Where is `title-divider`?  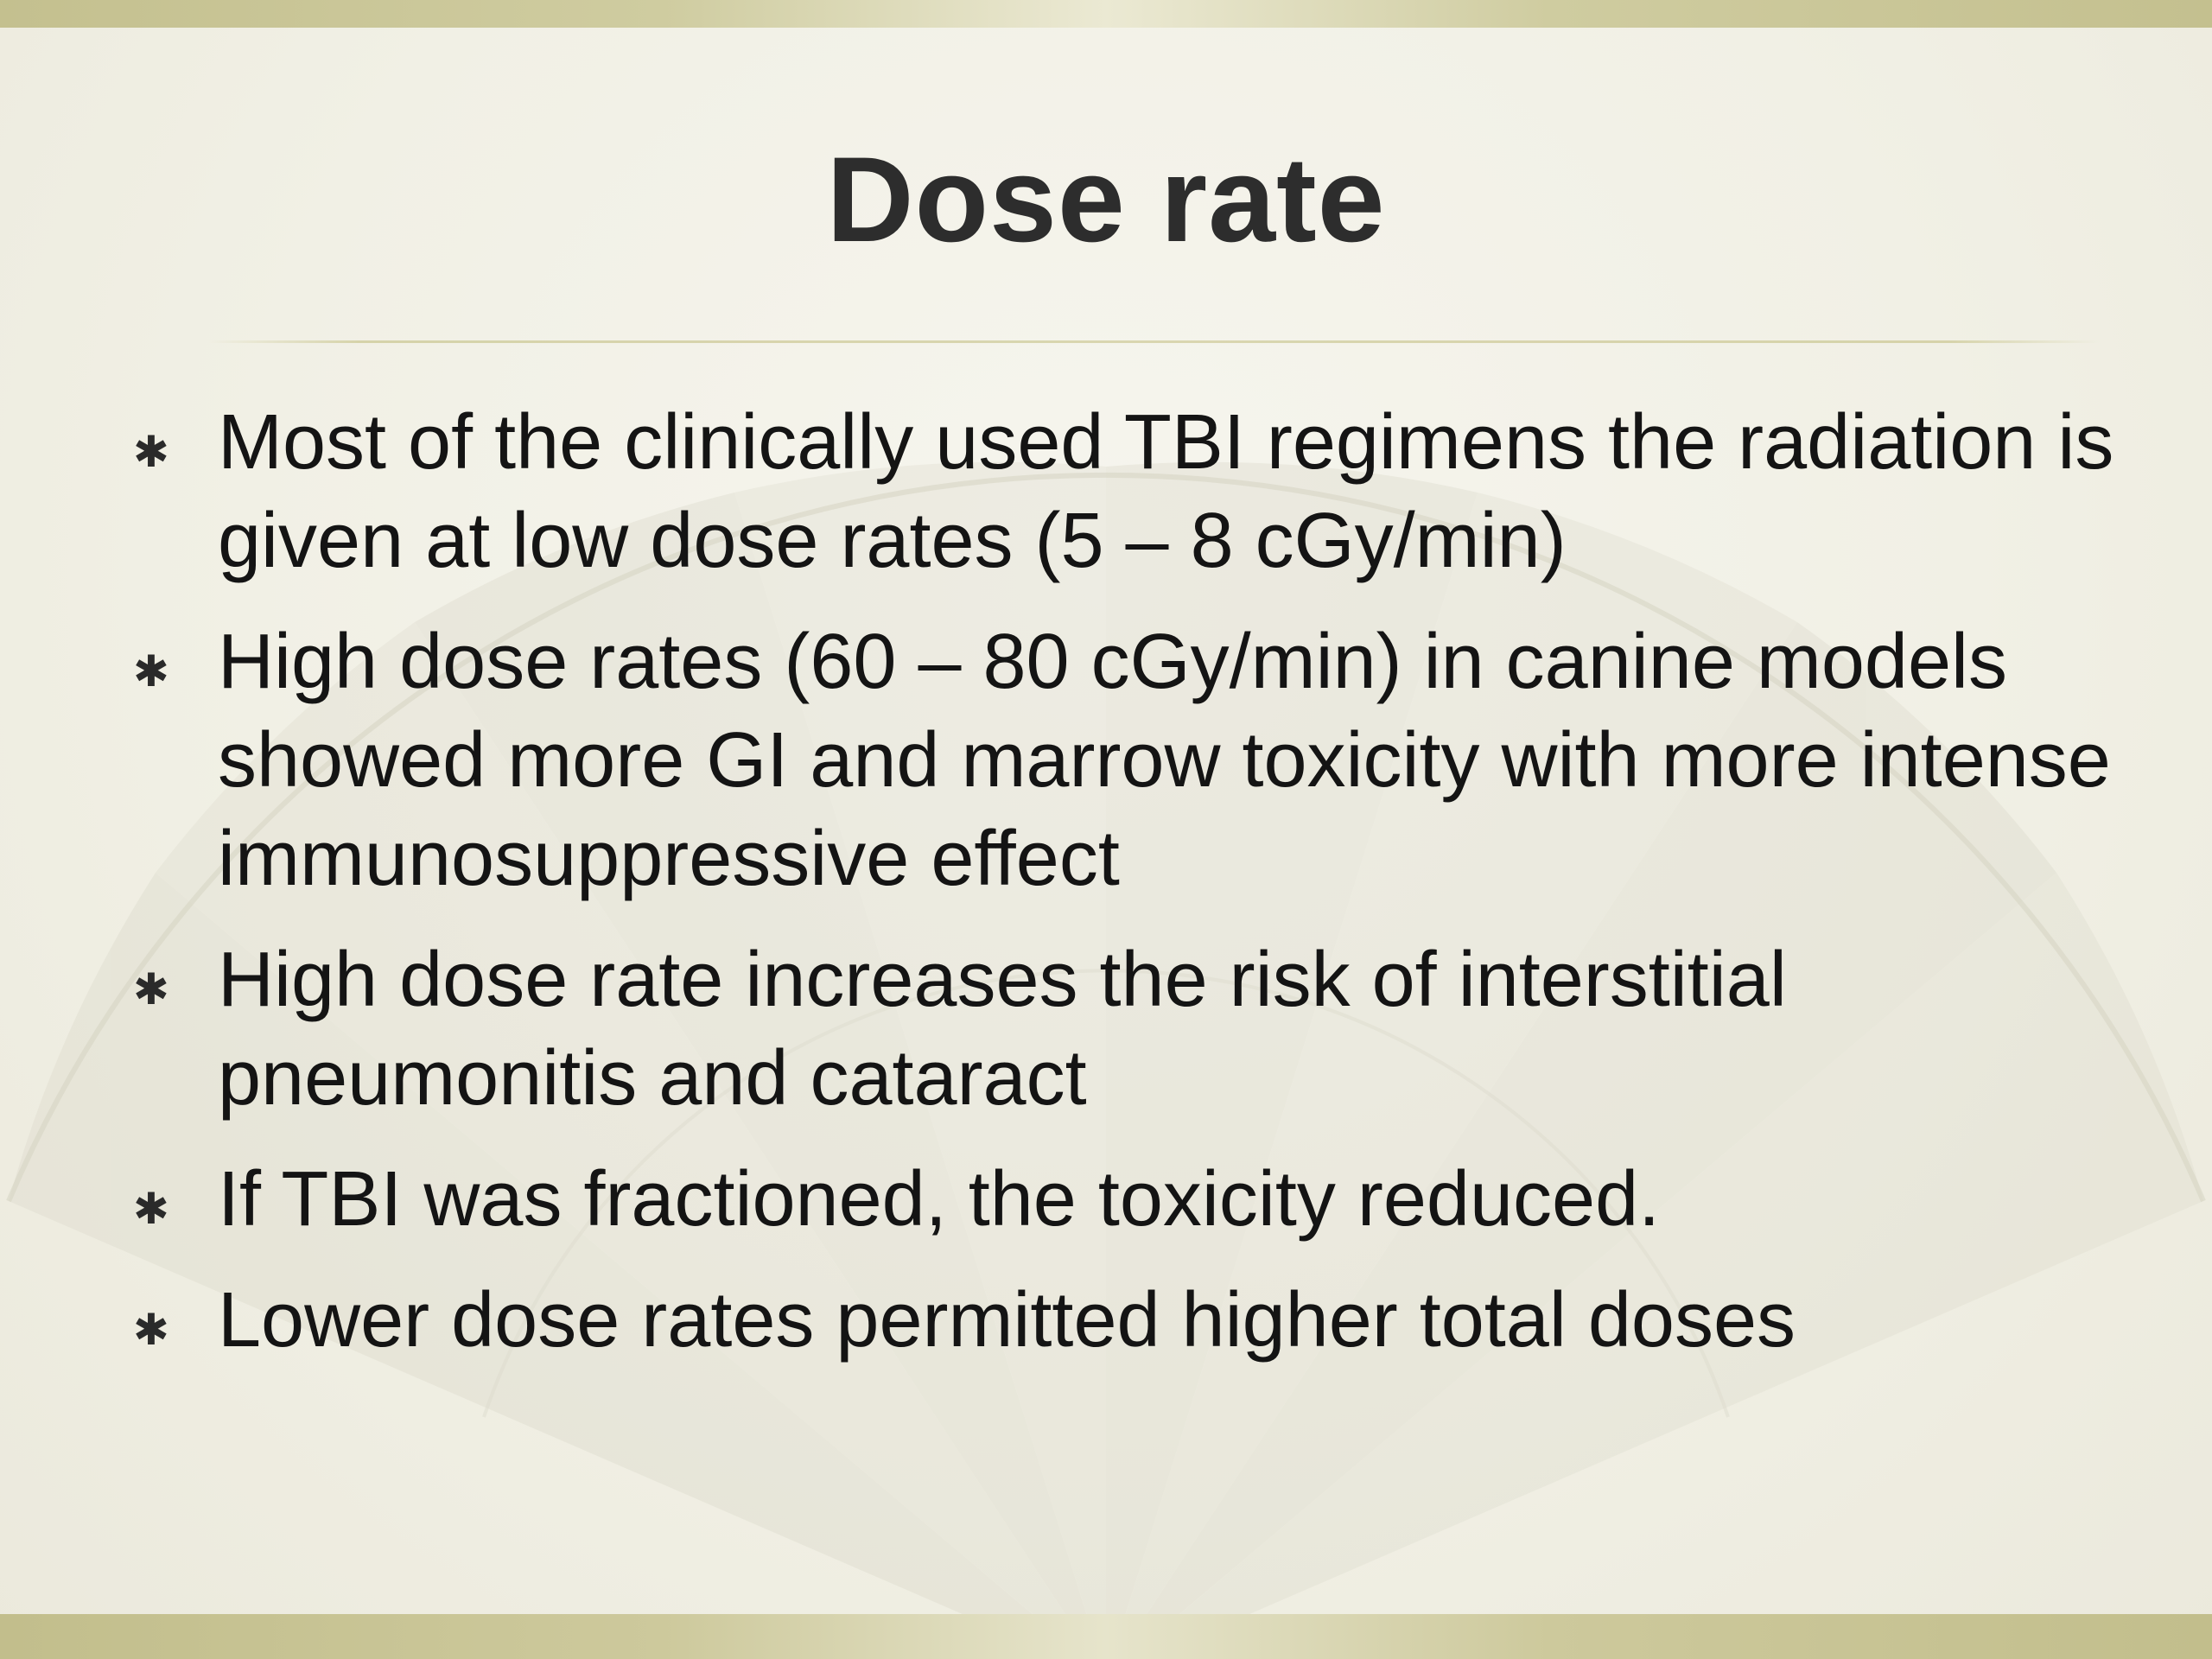
title-divider is located at coordinates (1153, 341).